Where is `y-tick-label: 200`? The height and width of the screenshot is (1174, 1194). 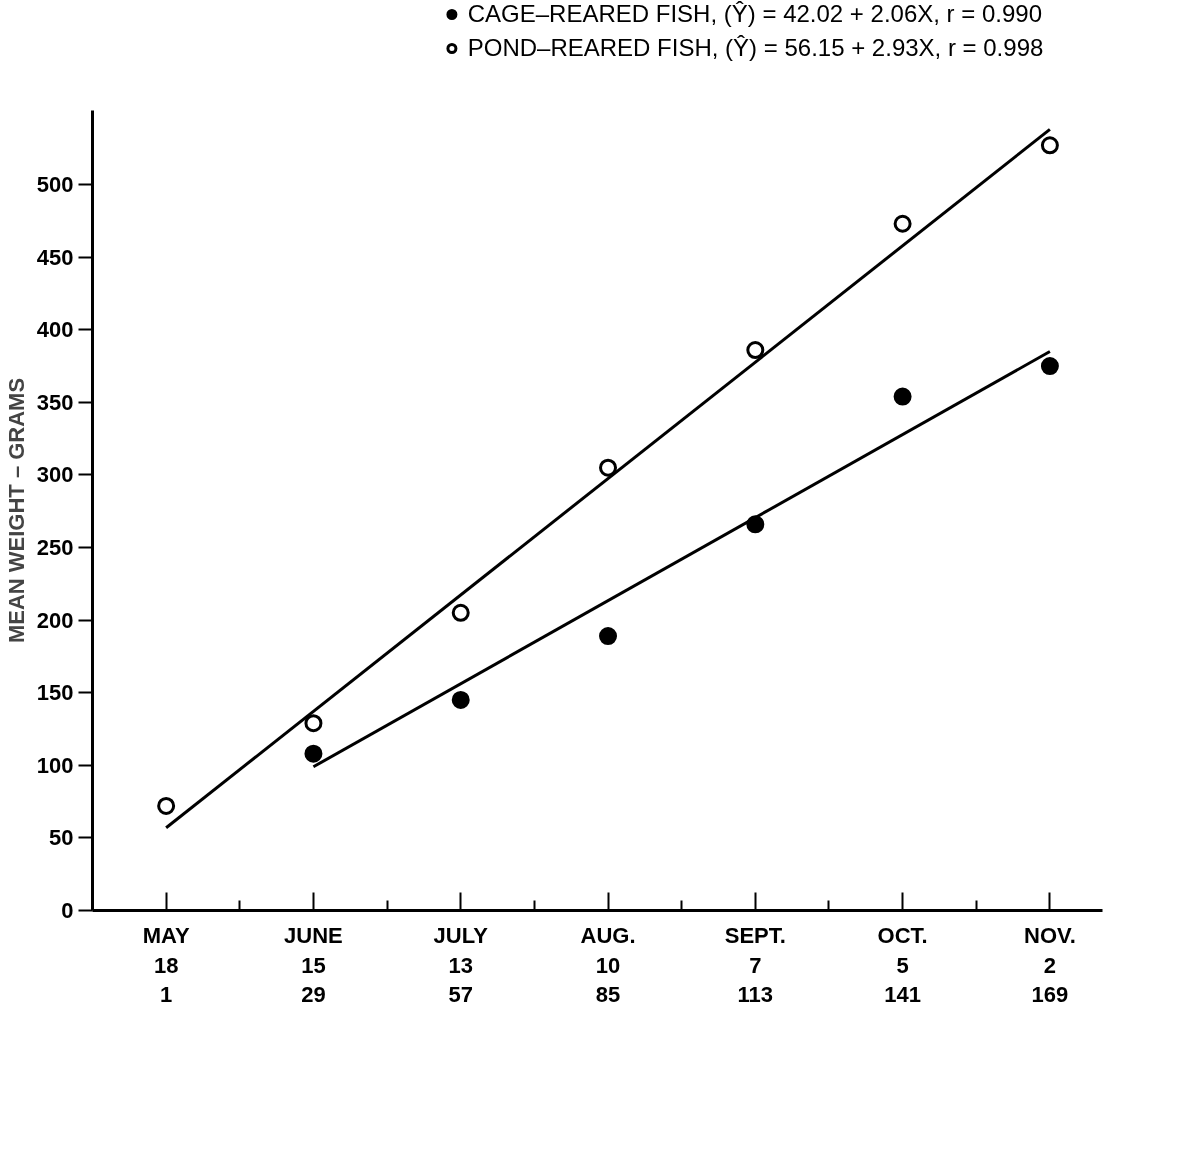 y-tick-label: 200 is located at coordinates (55, 620).